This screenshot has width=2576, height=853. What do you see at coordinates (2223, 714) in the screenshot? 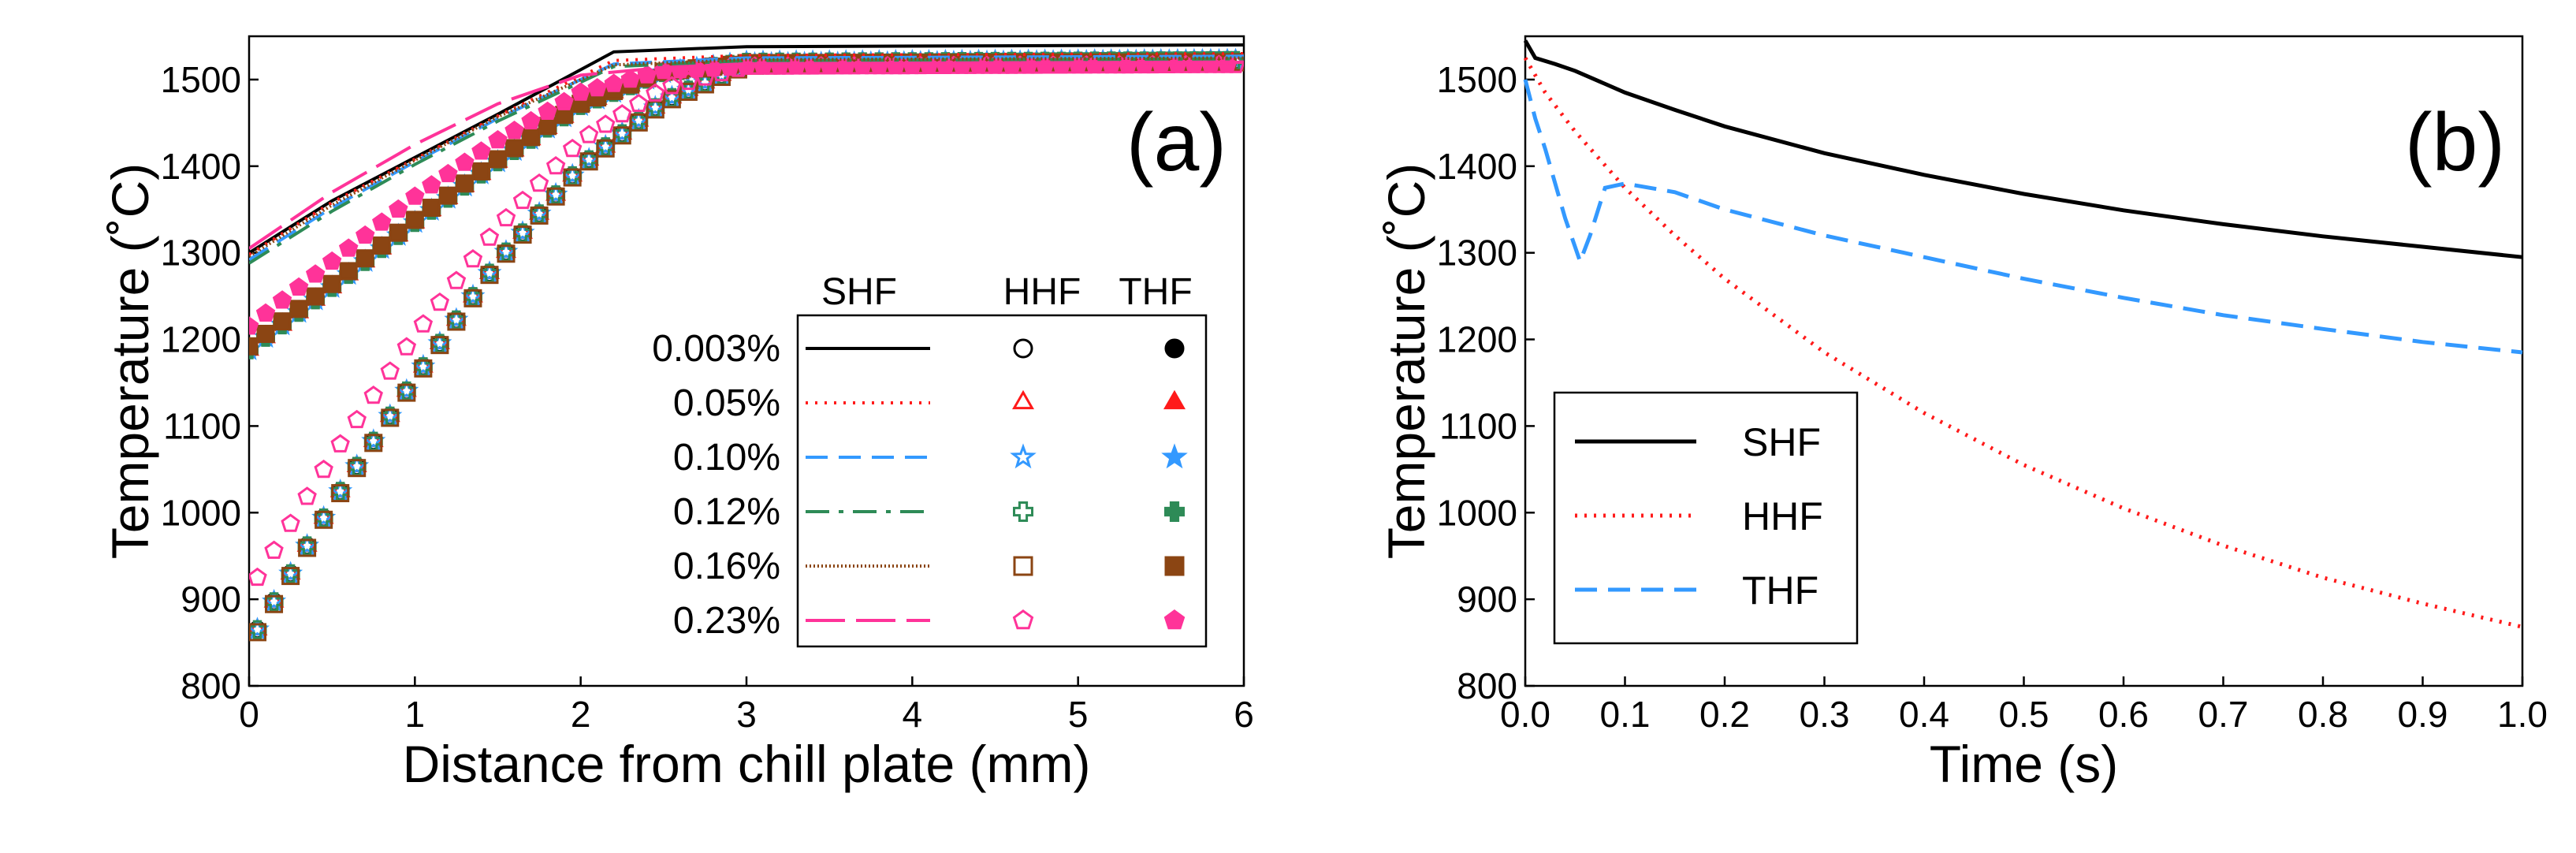
I see `x-tick-label: 0.7` at bounding box center [2223, 714].